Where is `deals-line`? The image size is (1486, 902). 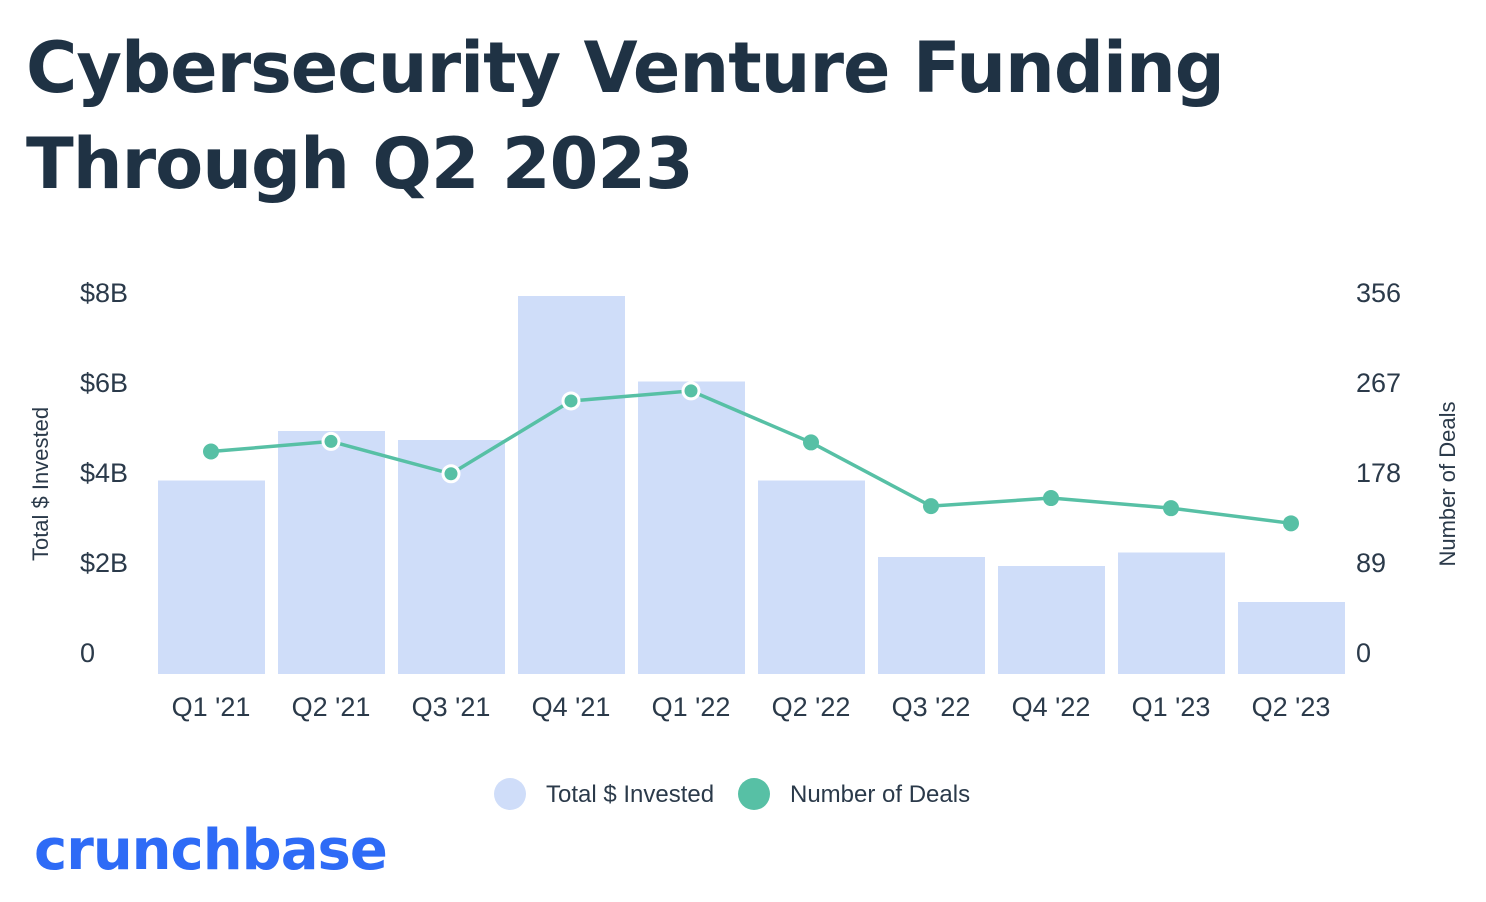
deals-line is located at coordinates (751, 457).